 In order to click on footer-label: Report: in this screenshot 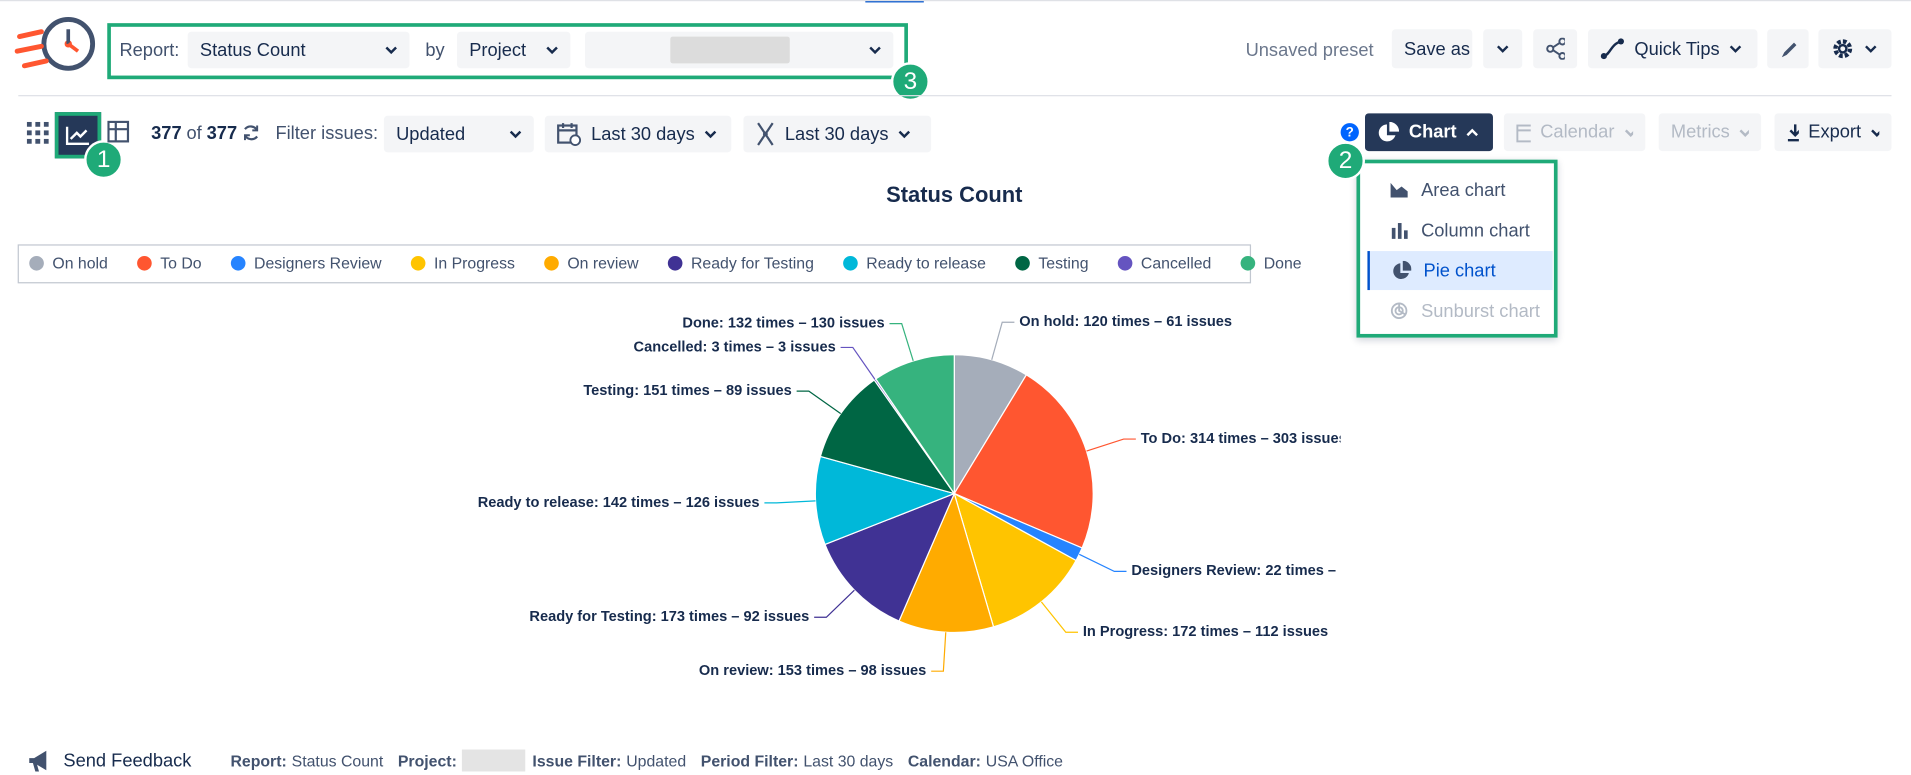, I will do `click(258, 760)`.